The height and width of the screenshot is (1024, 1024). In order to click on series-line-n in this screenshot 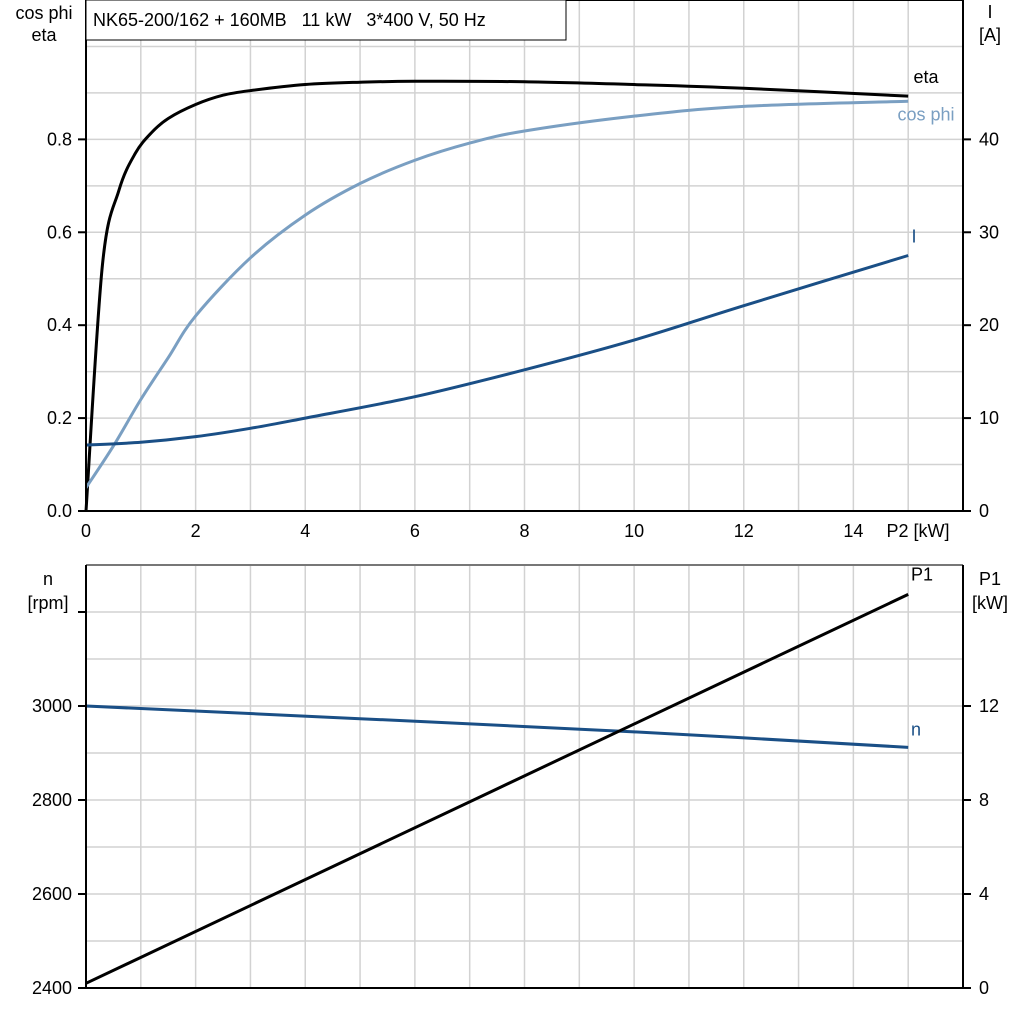, I will do `click(497, 726)`.